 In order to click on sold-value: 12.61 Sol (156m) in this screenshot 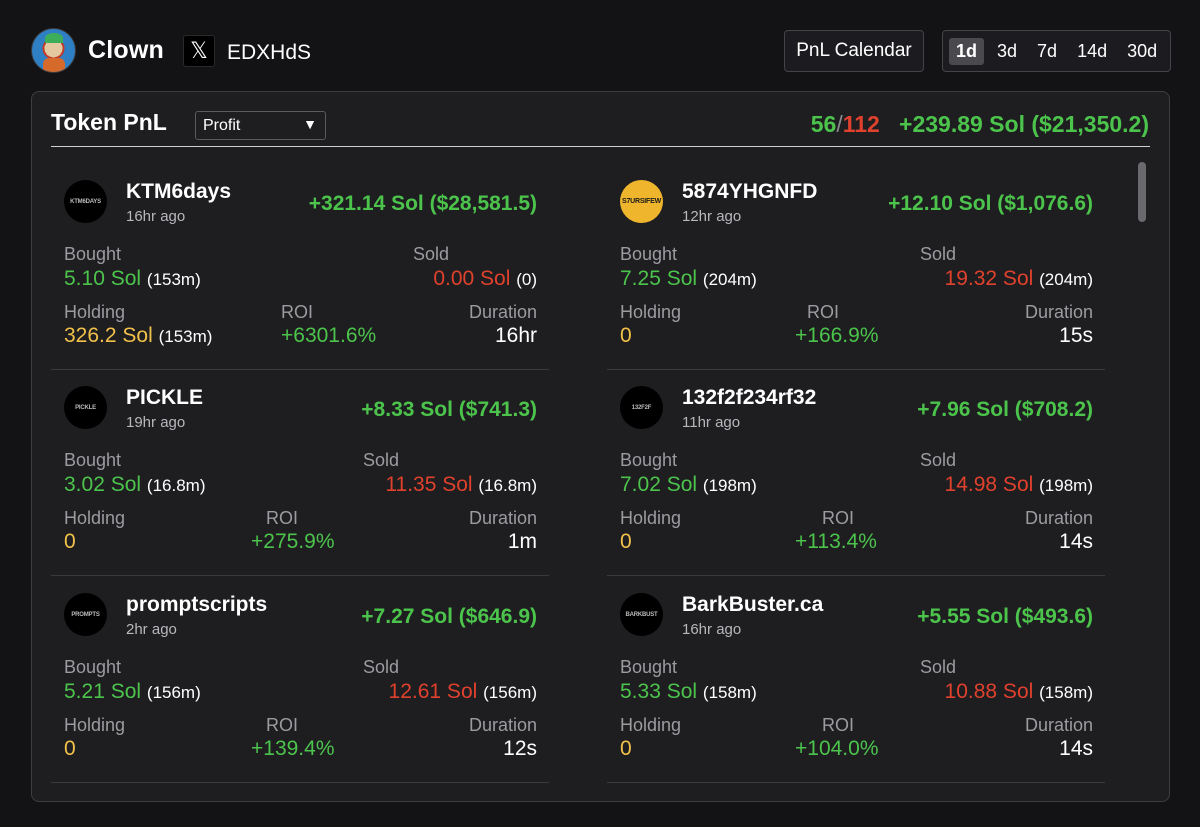, I will do `click(462, 691)`.